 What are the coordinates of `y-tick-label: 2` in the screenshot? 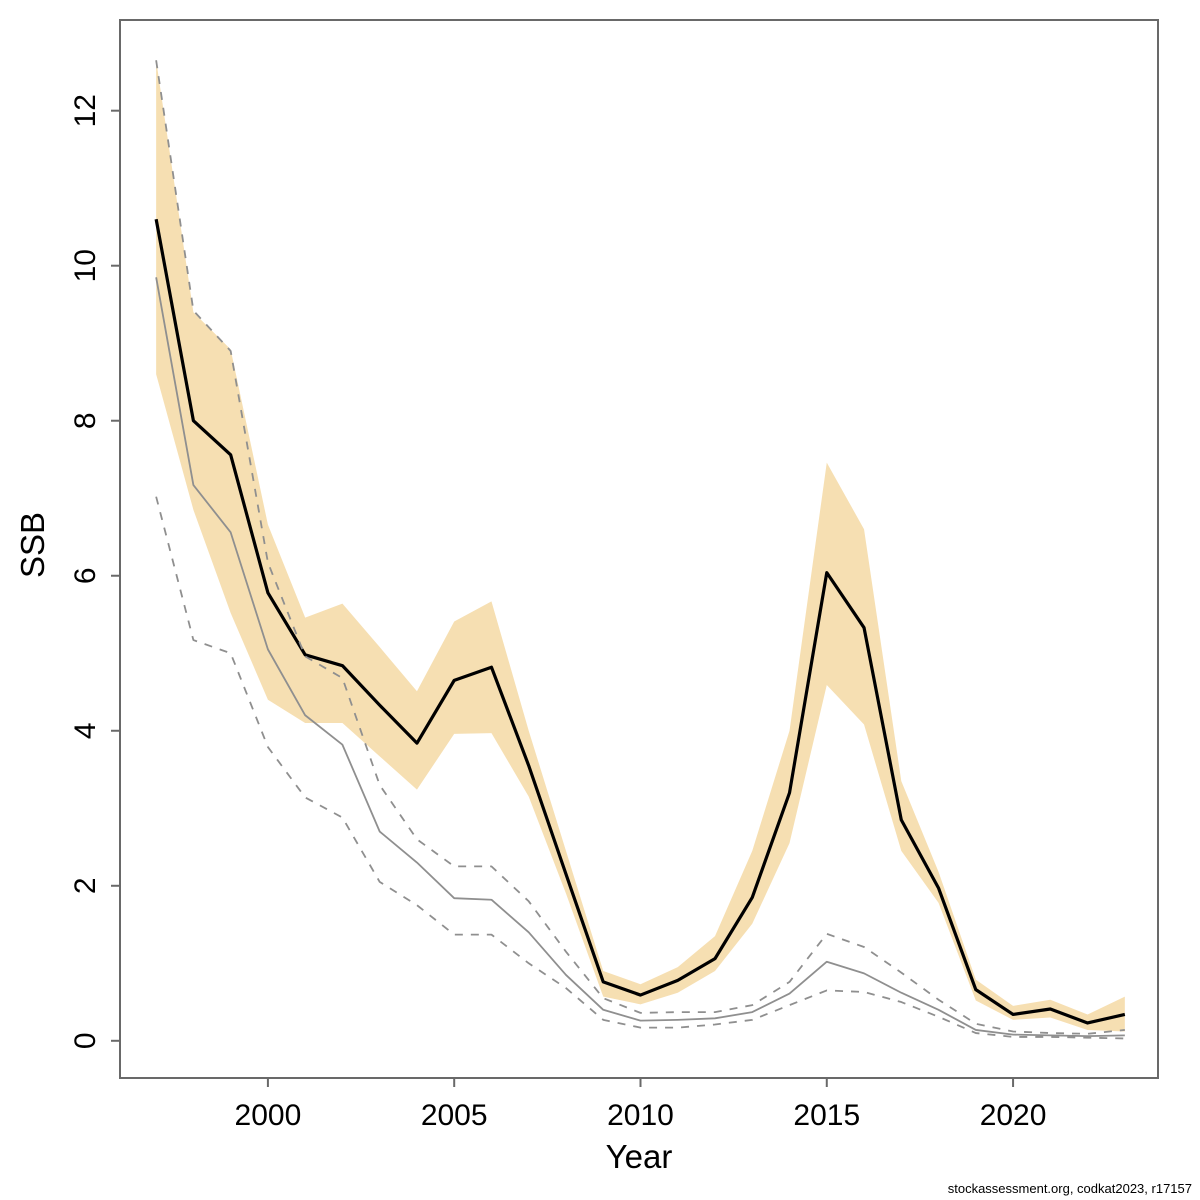 It's located at (85, 885).